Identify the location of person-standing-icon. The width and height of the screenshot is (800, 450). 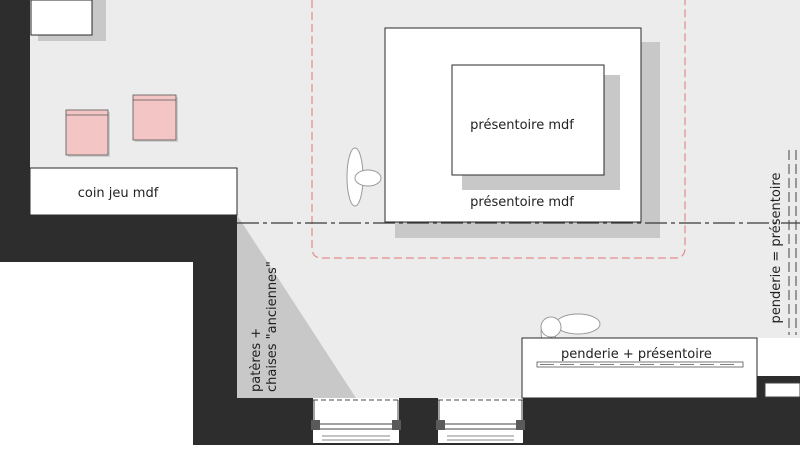
(364, 177).